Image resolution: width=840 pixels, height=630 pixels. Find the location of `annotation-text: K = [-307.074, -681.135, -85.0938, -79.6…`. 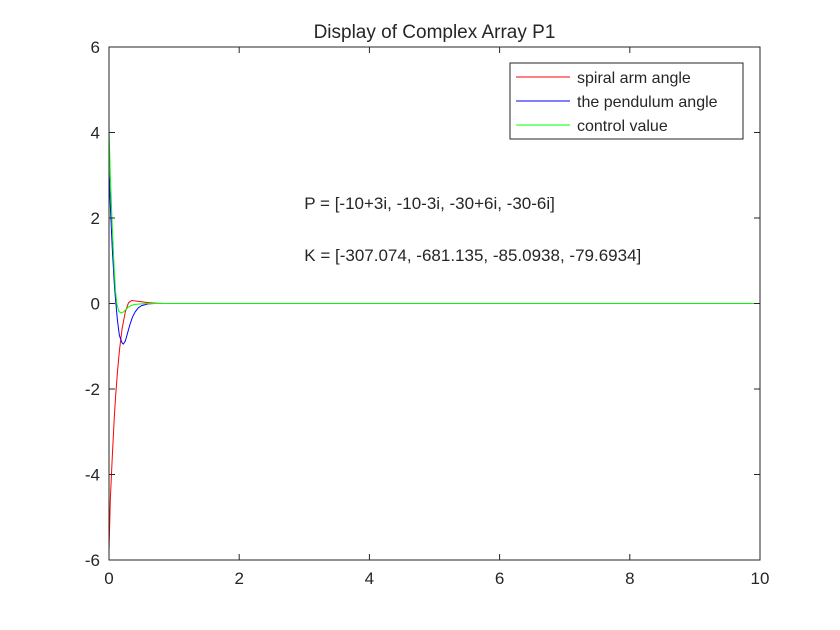

annotation-text: K = [-307.074, -681.135, -85.0938, -79.6… is located at coordinates (472, 255).